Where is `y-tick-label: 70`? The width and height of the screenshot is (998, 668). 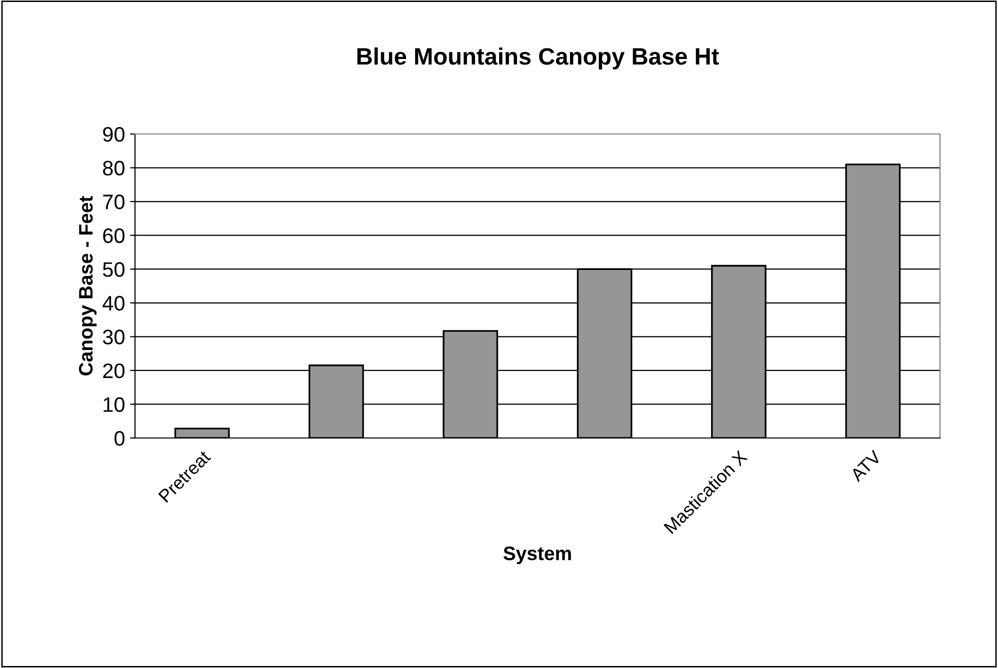
y-tick-label: 70 is located at coordinates (113, 202).